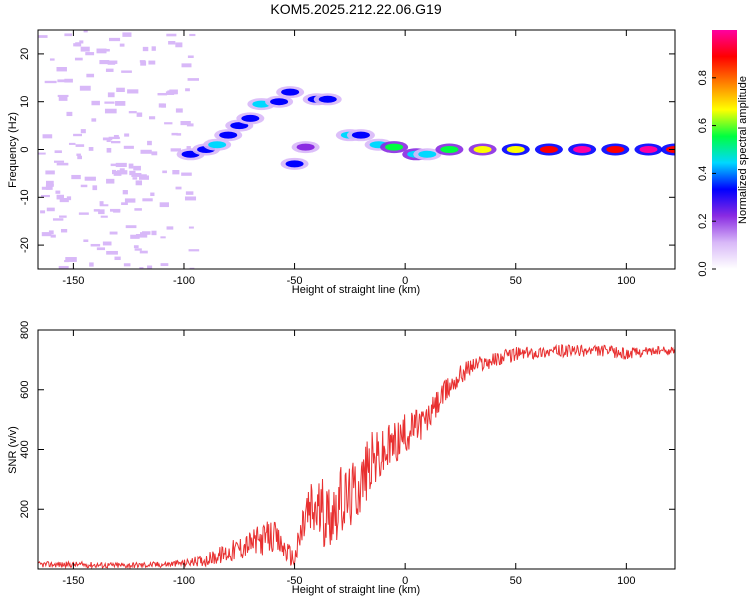 The width and height of the screenshot is (750, 600). I want to click on x-tick-label-3: 0, so click(405, 281).